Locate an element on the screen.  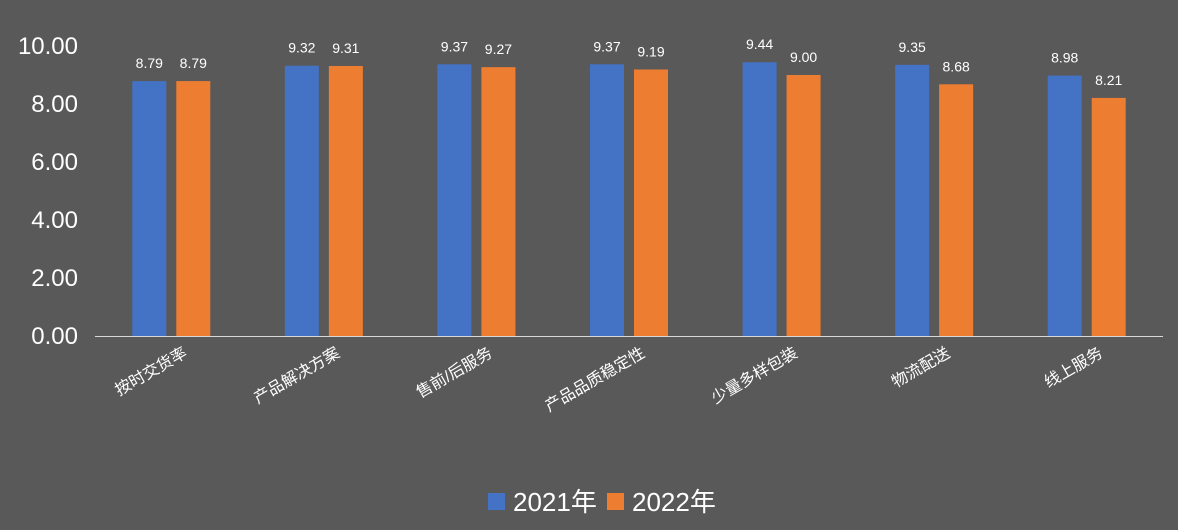
data-label: 9.00 is located at coordinates (803, 57).